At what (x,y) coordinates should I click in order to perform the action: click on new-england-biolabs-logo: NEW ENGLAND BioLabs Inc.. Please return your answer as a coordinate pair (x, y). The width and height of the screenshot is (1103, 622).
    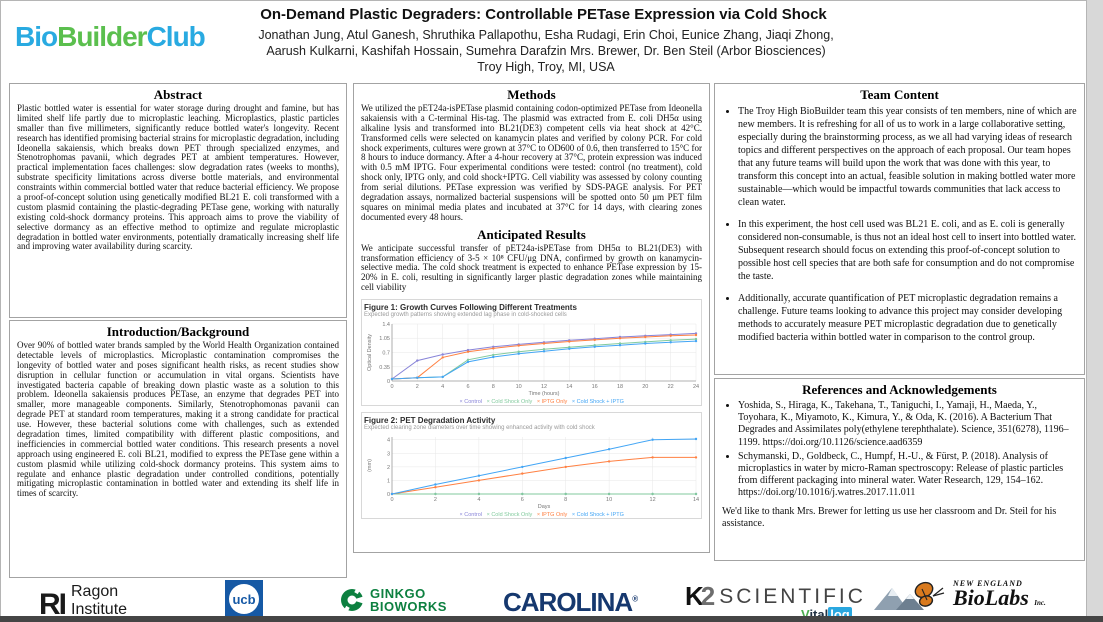
    Looking at the image, I should click on (979, 596).